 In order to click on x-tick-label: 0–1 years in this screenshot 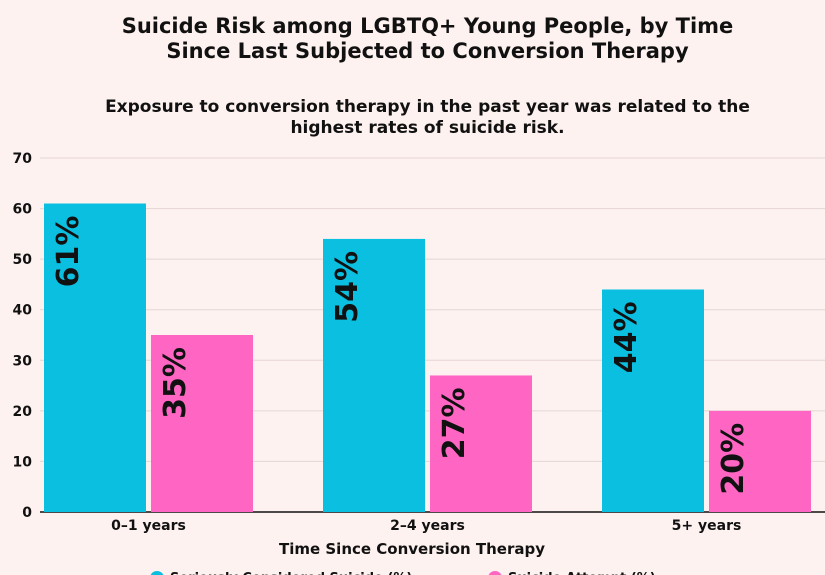, I will do `click(148, 526)`.